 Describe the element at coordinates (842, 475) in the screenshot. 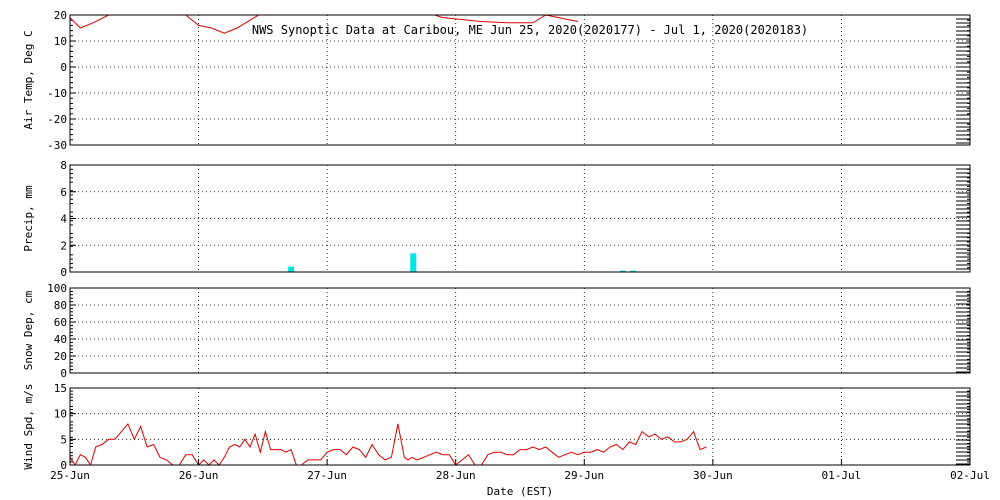

I see `x-tick-label: 01-Jul` at that location.